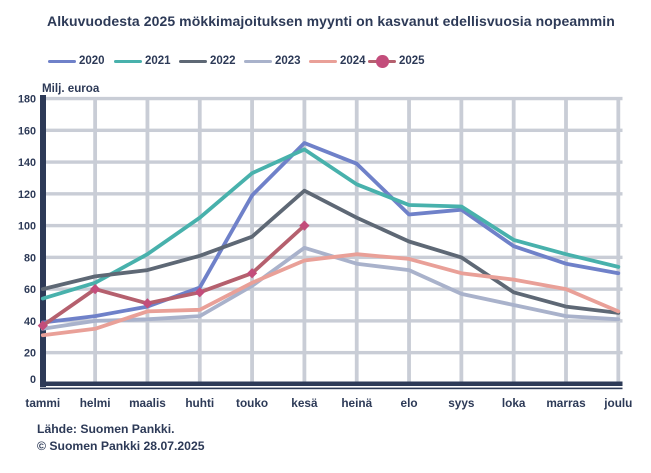  I want to click on x-tick-label: touko, so click(252, 403).